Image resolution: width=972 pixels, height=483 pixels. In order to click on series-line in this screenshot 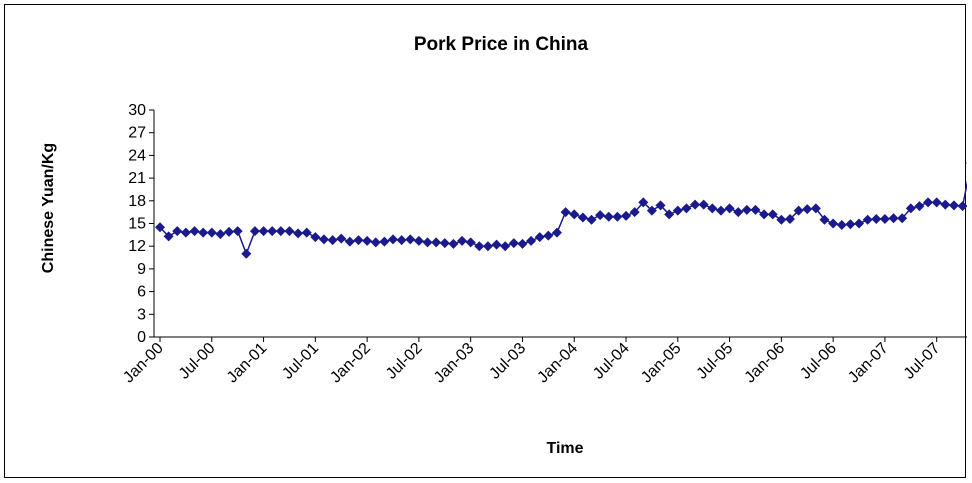, I will do `click(563, 218)`.